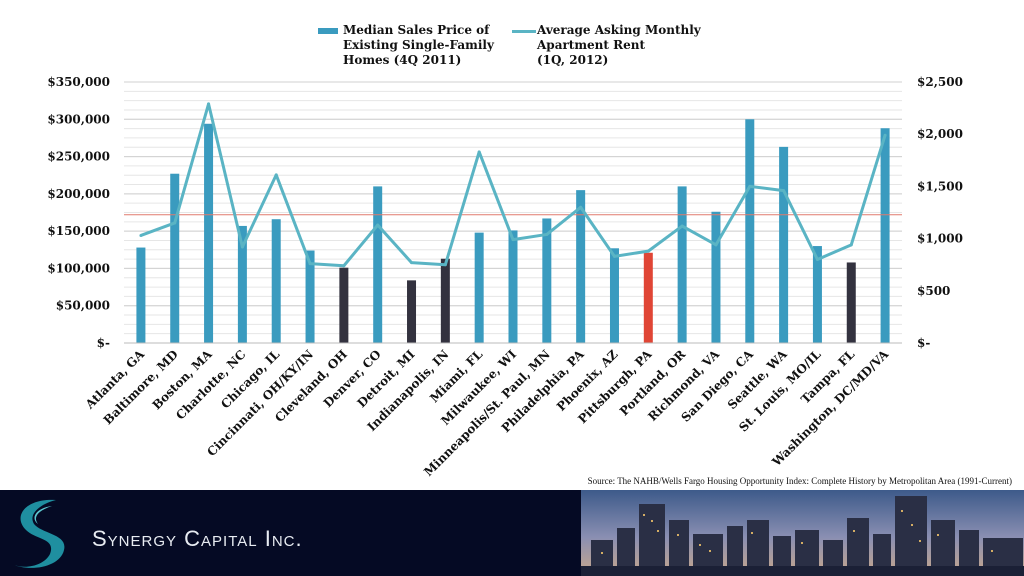  I want to click on left-axis-tick-label: $150,000, so click(78, 231).